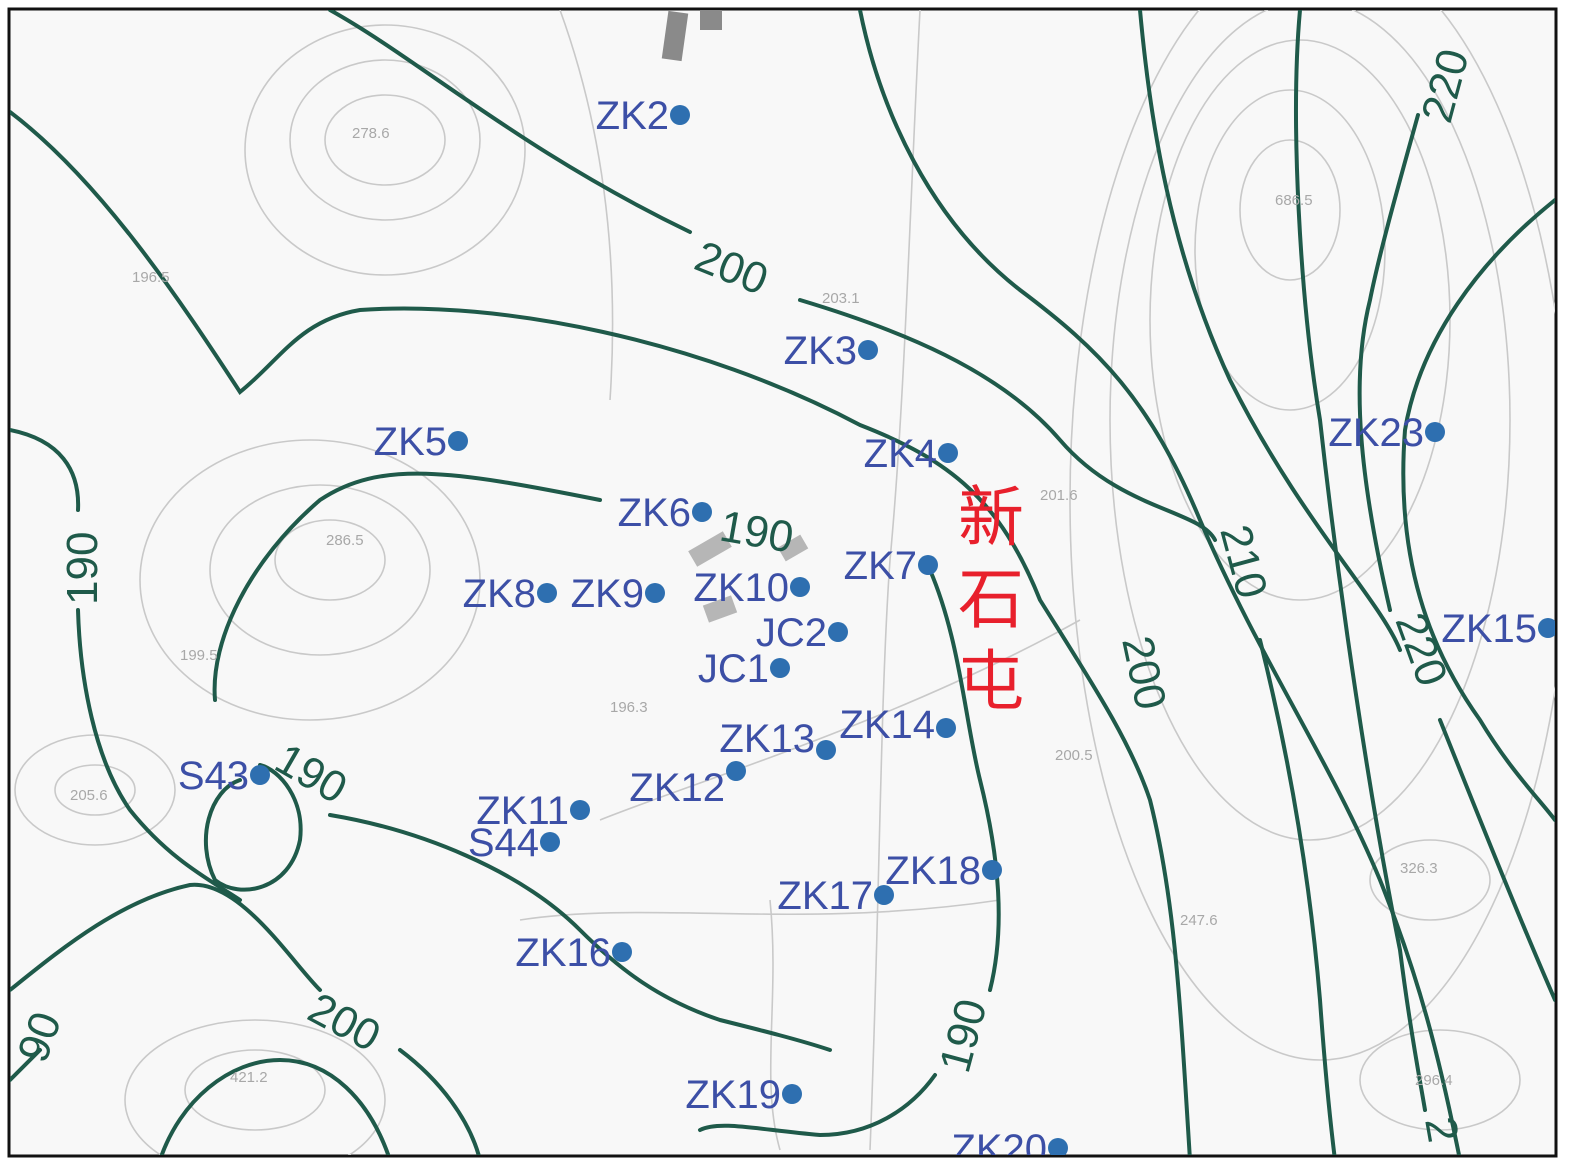 The width and height of the screenshot is (1575, 1169). What do you see at coordinates (677, 788) in the screenshot?
I see `borehole-label: ZK12` at bounding box center [677, 788].